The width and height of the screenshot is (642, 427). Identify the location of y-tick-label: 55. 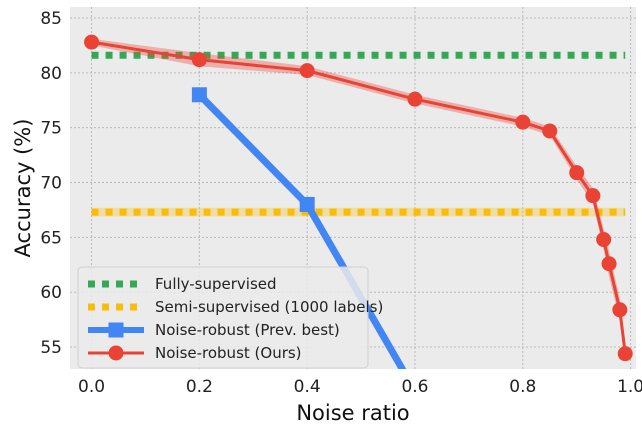
(51, 348).